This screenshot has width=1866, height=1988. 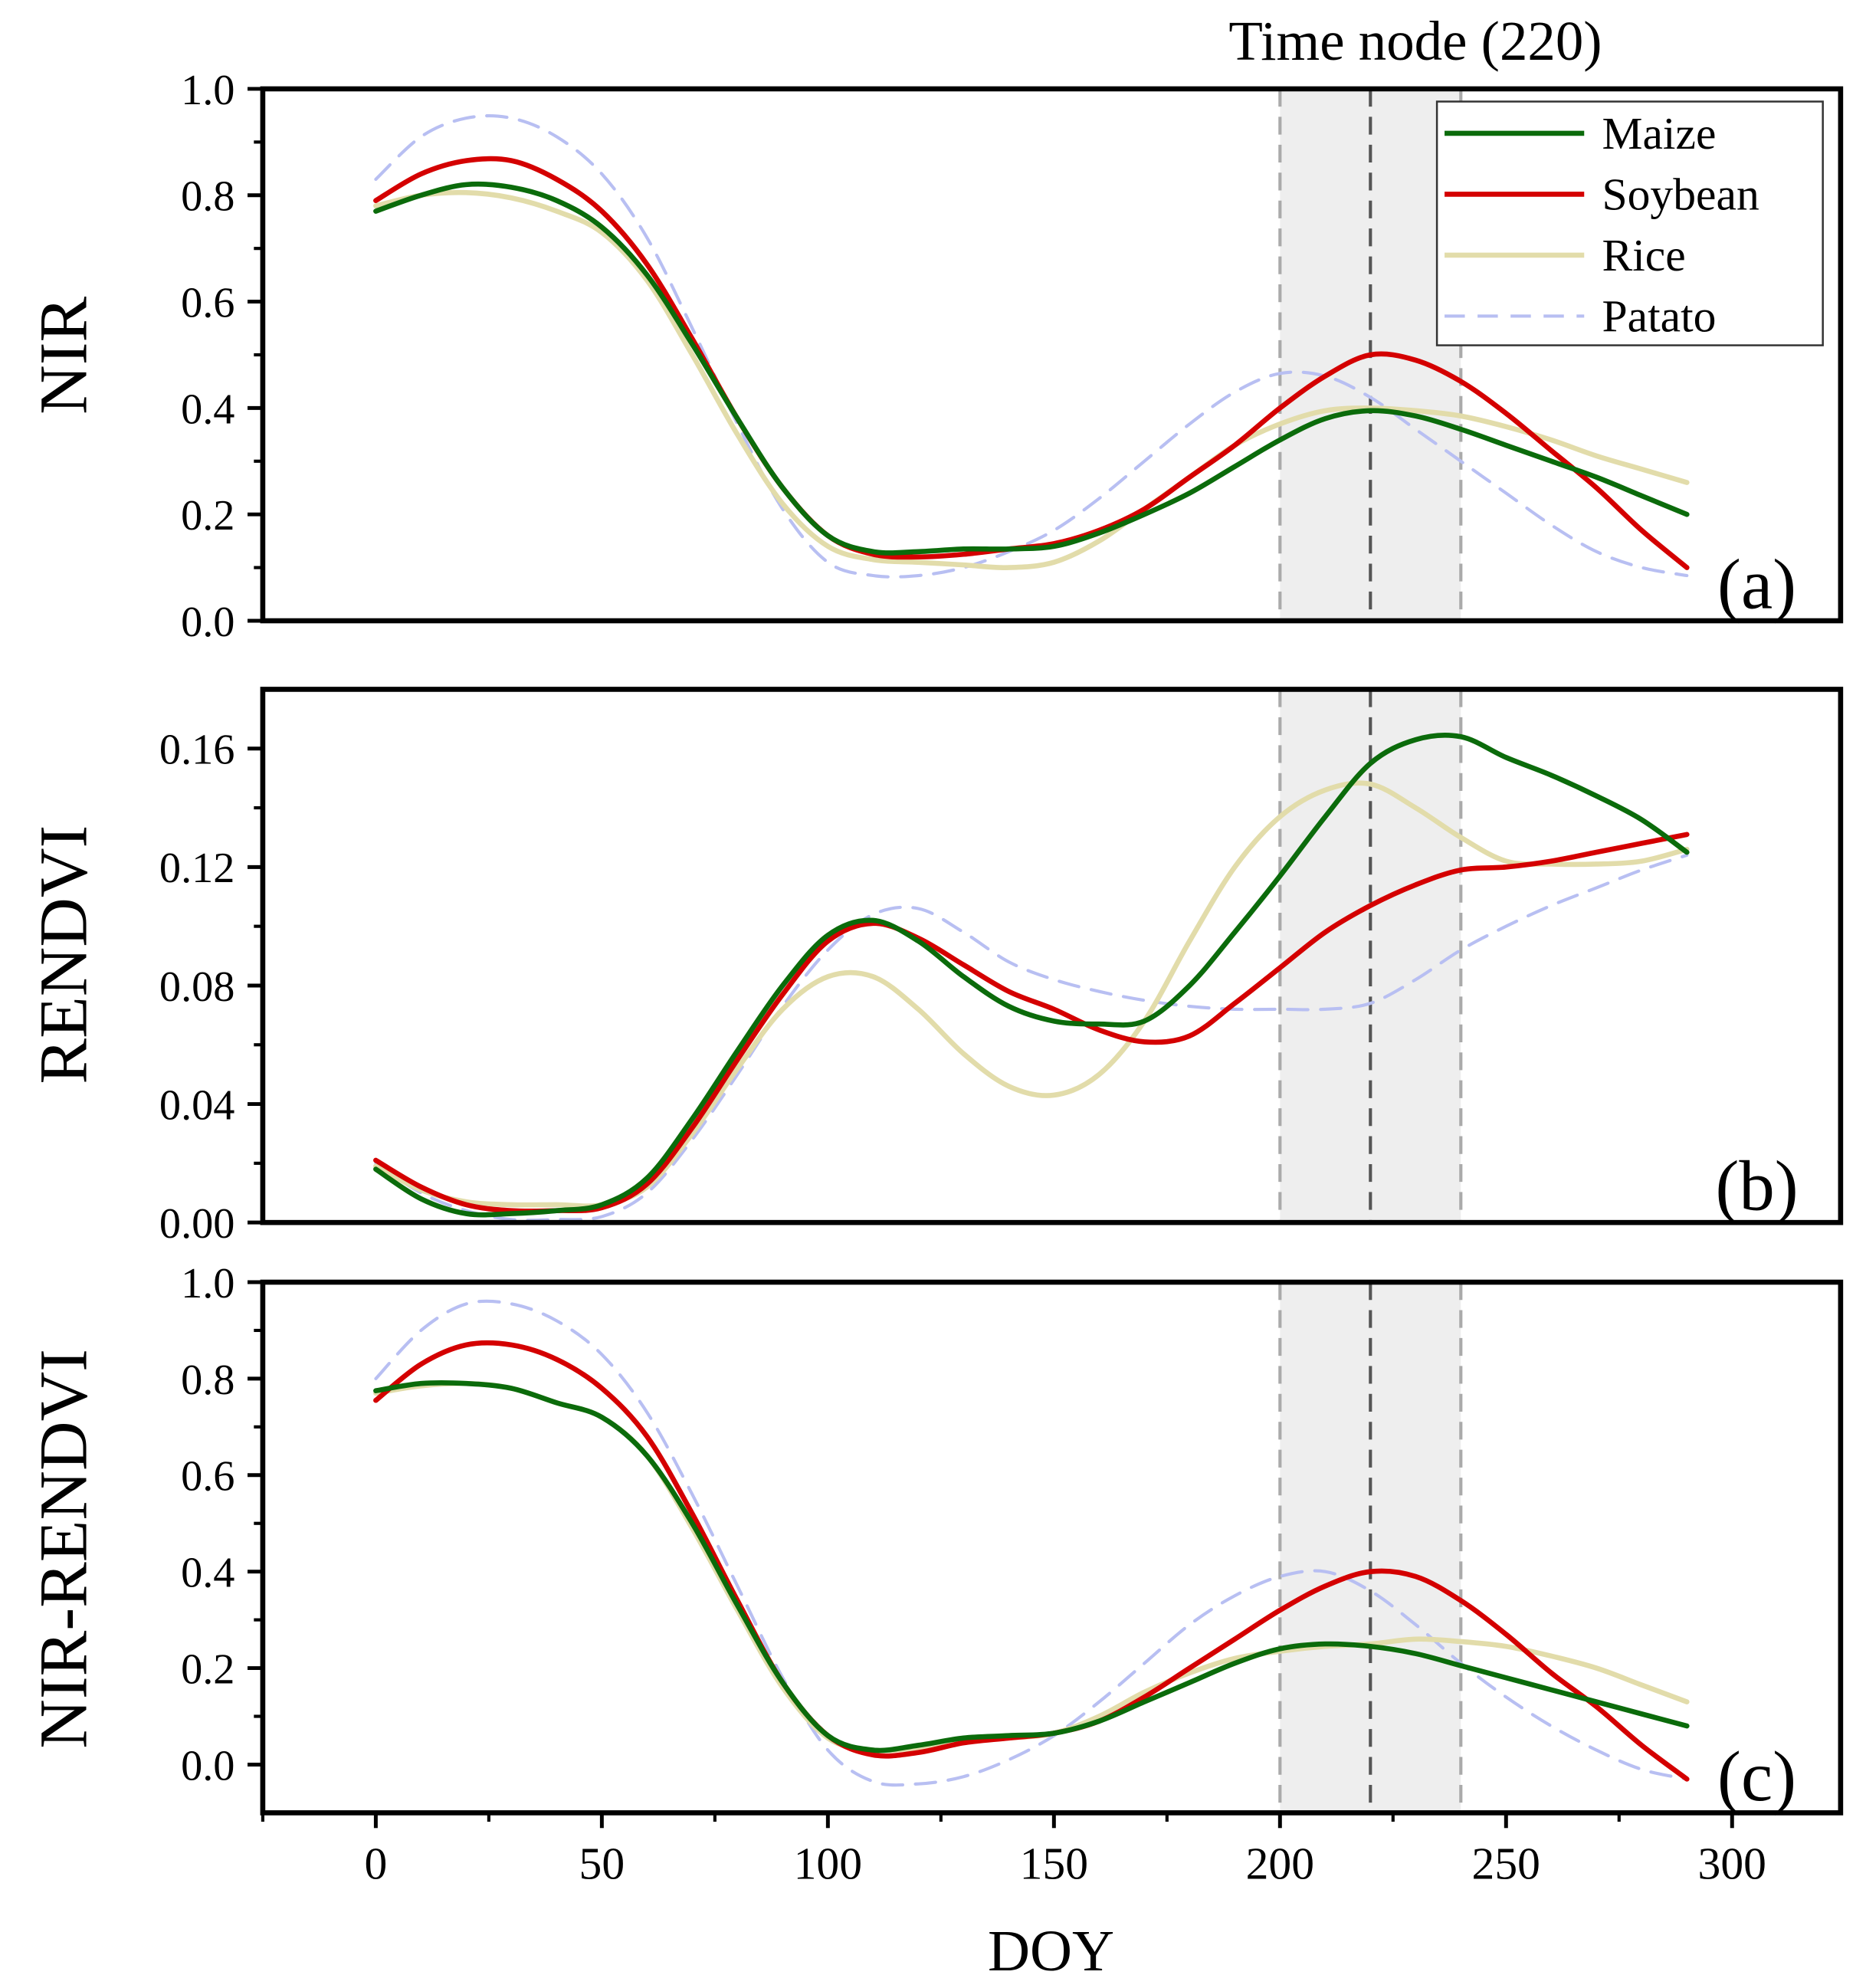 I want to click on legend-box, so click(x=1629, y=223).